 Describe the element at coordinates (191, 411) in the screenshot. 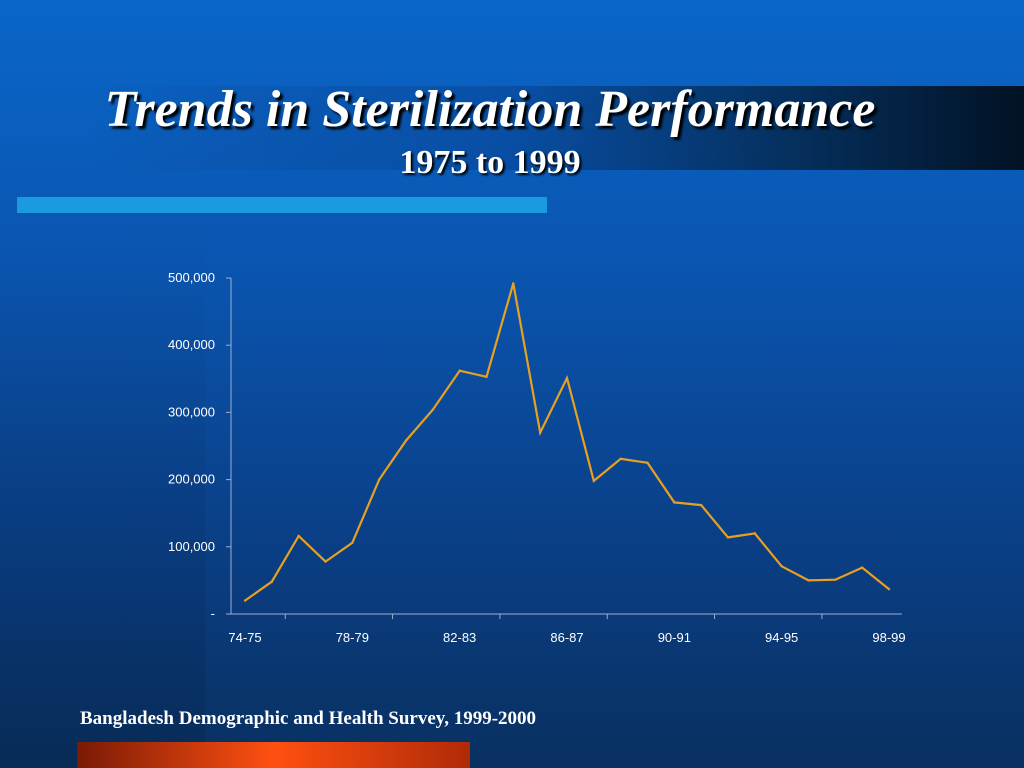

I see `y-tick-label: 300,000` at that location.